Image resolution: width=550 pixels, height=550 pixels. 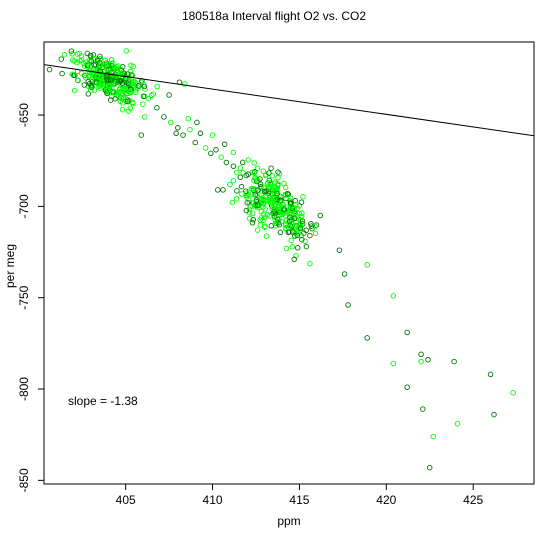 What do you see at coordinates (274, 16) in the screenshot?
I see `chart-title: 180518a Interval flight O2 vs. CO2` at bounding box center [274, 16].